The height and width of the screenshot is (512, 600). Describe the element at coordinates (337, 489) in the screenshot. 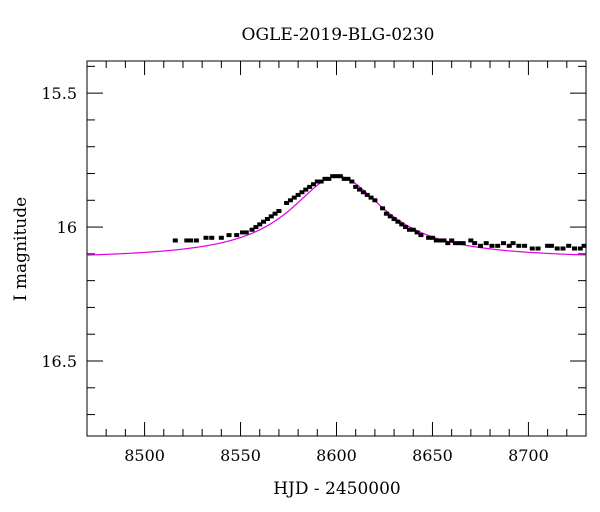

I see `x-axis-label: HJD - 2450000` at that location.